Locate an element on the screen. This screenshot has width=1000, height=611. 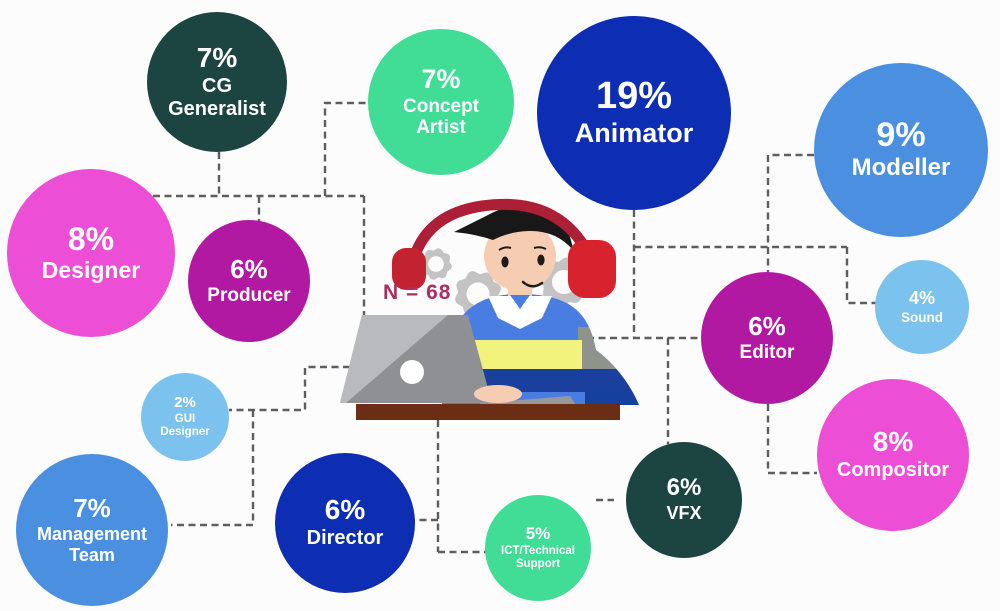
bubble-label: CG Generalist is located at coordinates (217, 97).